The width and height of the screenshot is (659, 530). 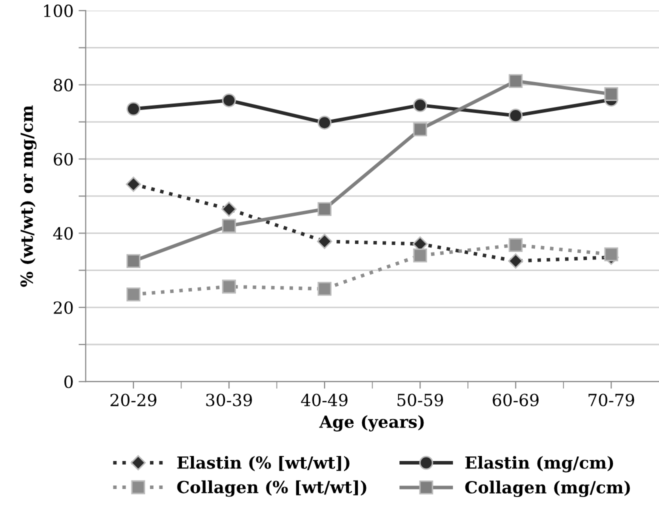 I want to click on x-tick-label: 60-69, so click(x=515, y=400).